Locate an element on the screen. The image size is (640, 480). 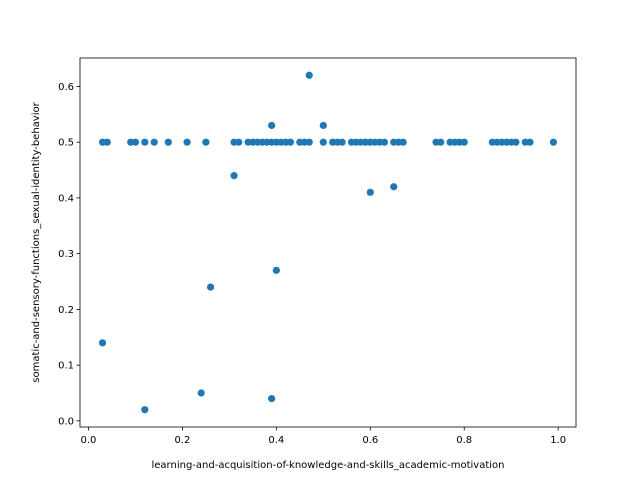
y-axis-ticks: 0.0 0.1 0.2 0.3 0.4 0.5 0.6 is located at coordinates (69, 254).